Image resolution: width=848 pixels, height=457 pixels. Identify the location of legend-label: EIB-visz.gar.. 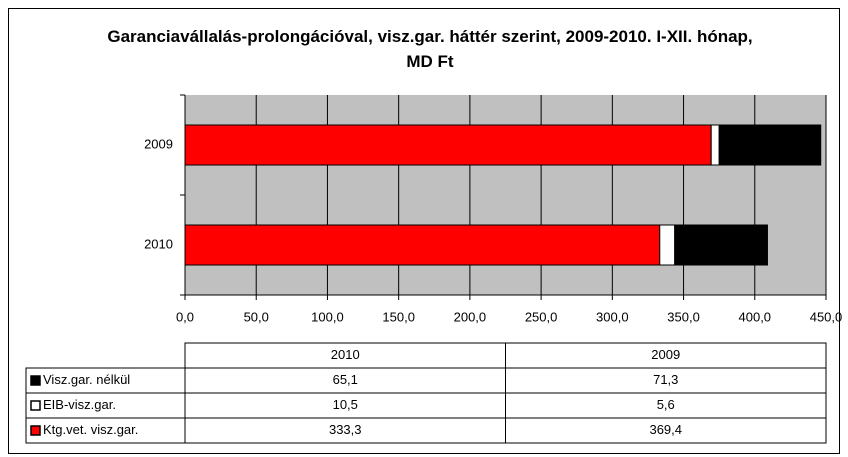
(79, 404).